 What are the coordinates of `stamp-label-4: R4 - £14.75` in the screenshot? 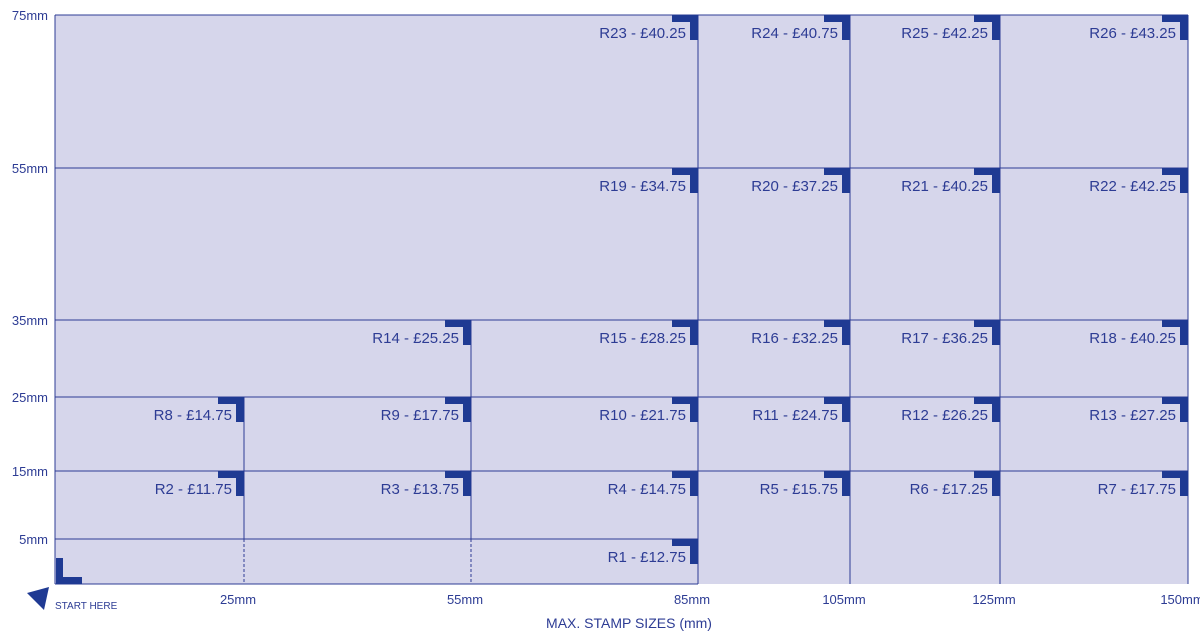 It's located at (647, 489).